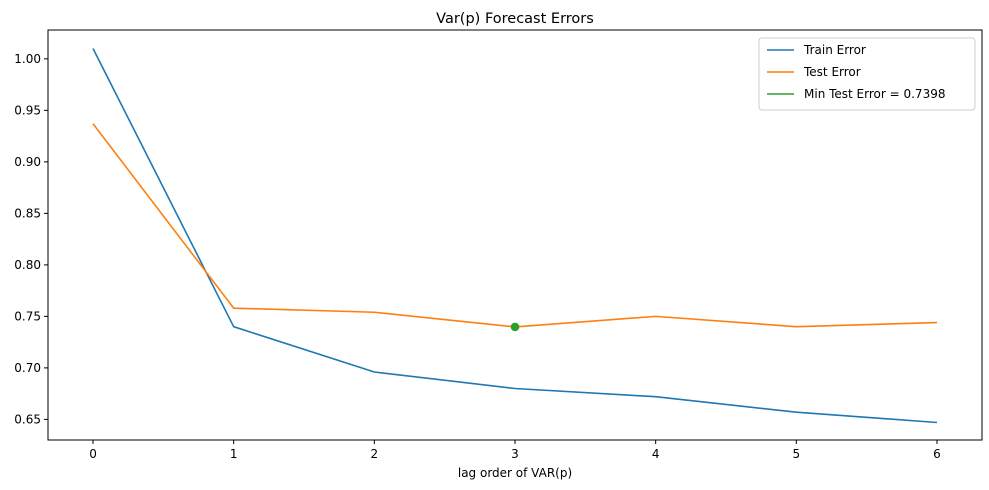 This screenshot has width=989, height=490. I want to click on y-tick-label: 0.85, so click(27, 213).